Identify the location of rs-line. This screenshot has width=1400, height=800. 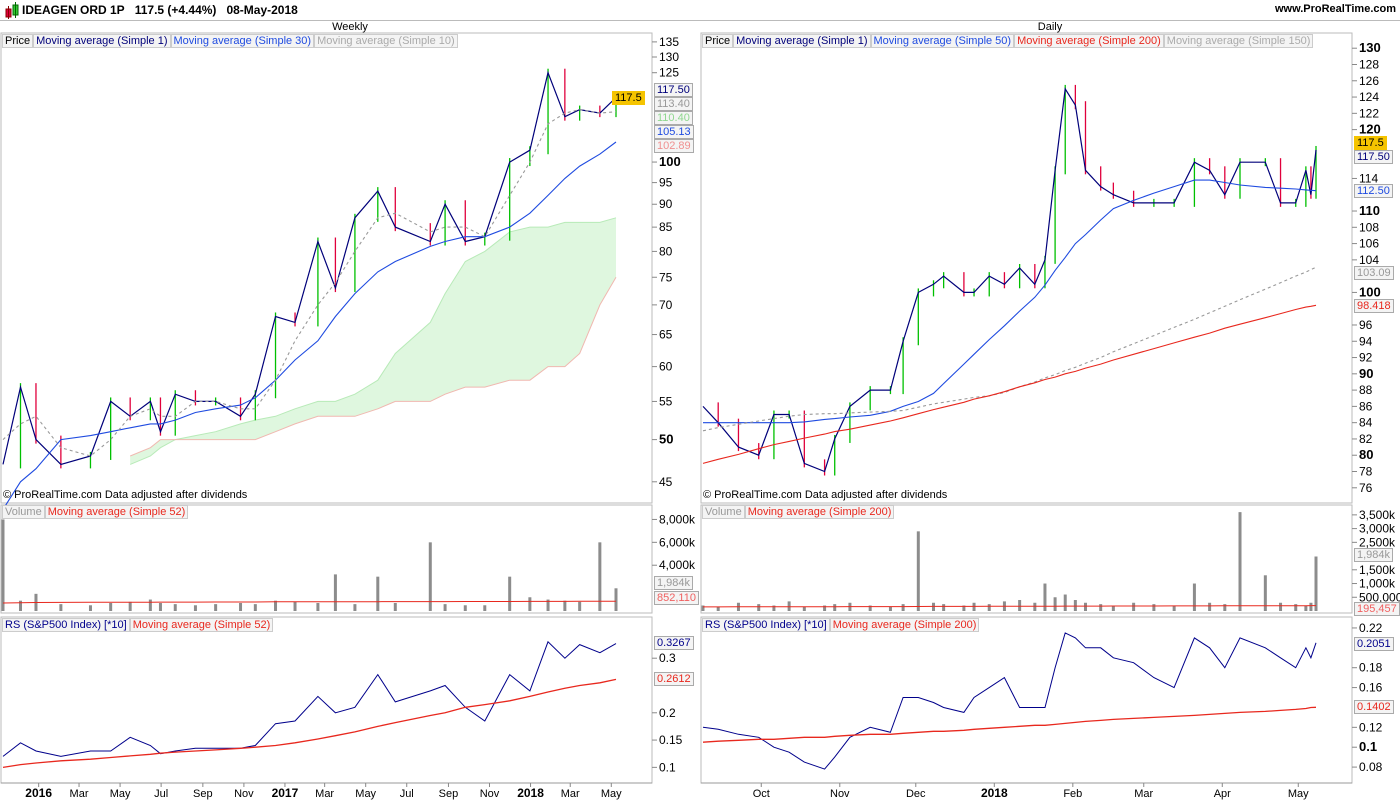
(309, 698).